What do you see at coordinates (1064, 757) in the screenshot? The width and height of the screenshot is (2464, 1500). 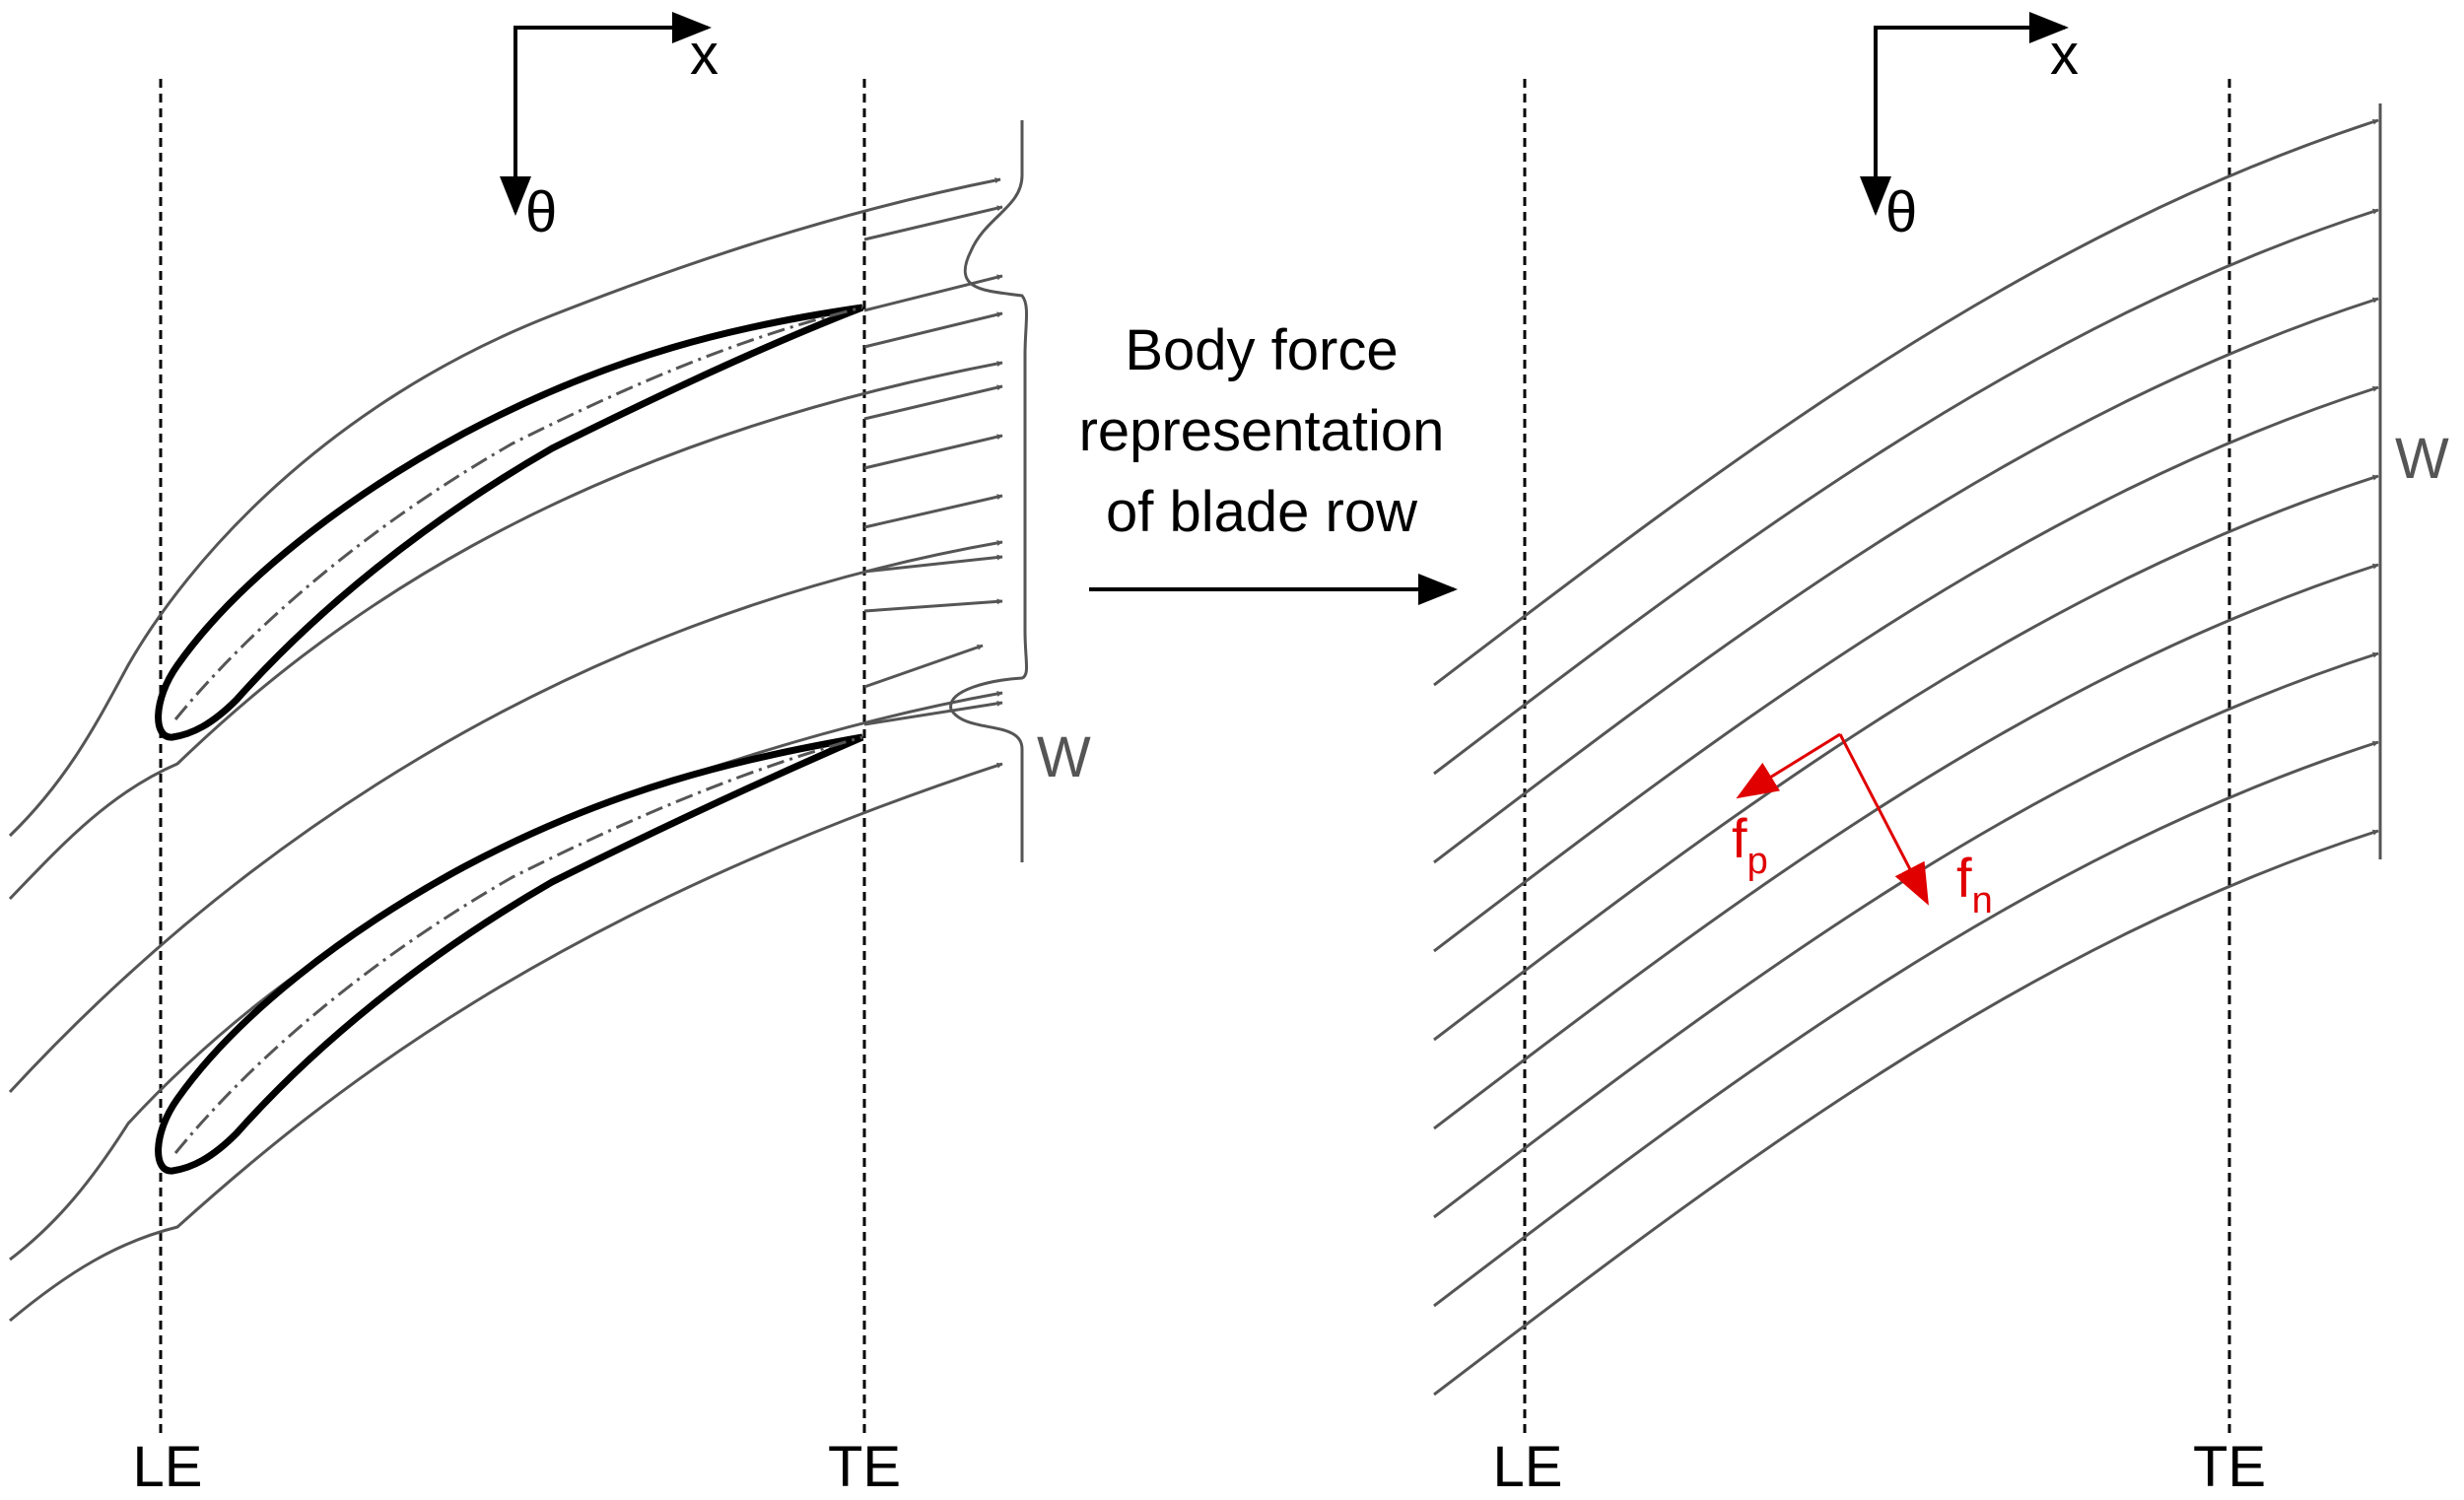 I see `left-w-label: W` at bounding box center [1064, 757].